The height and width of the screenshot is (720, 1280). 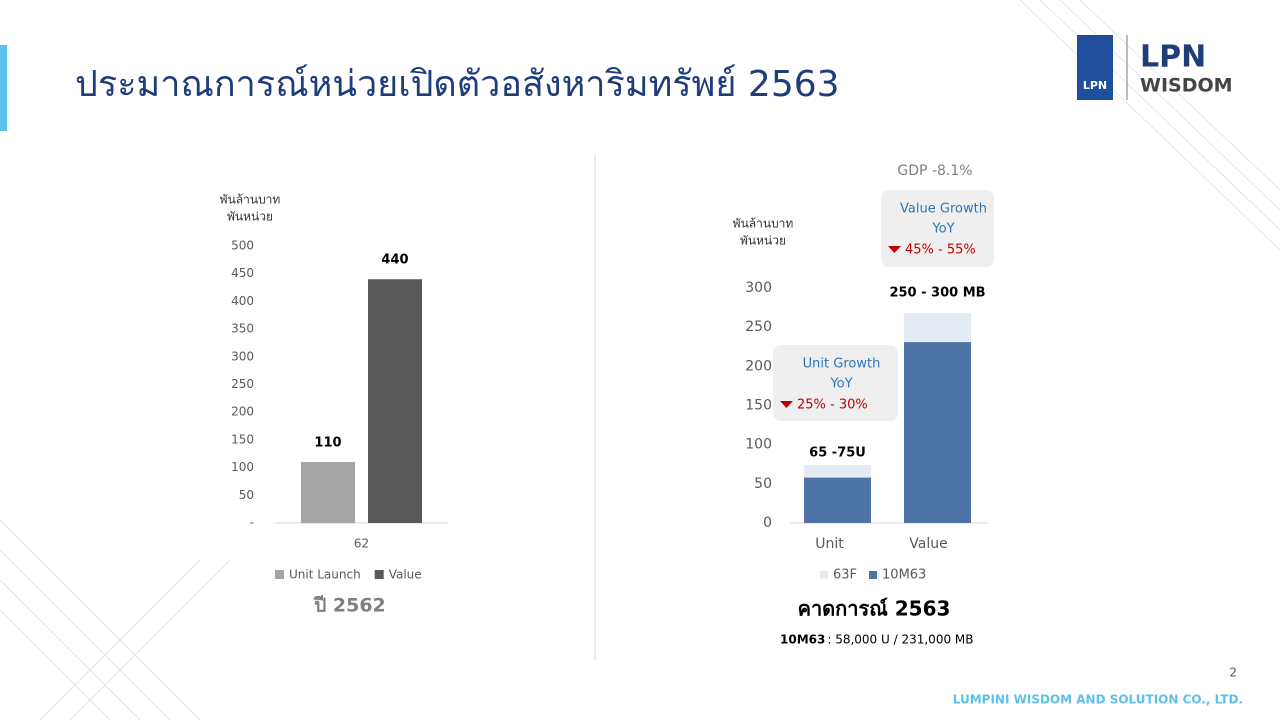 I want to click on logo-mark-text: LPN, so click(x=1095, y=85).